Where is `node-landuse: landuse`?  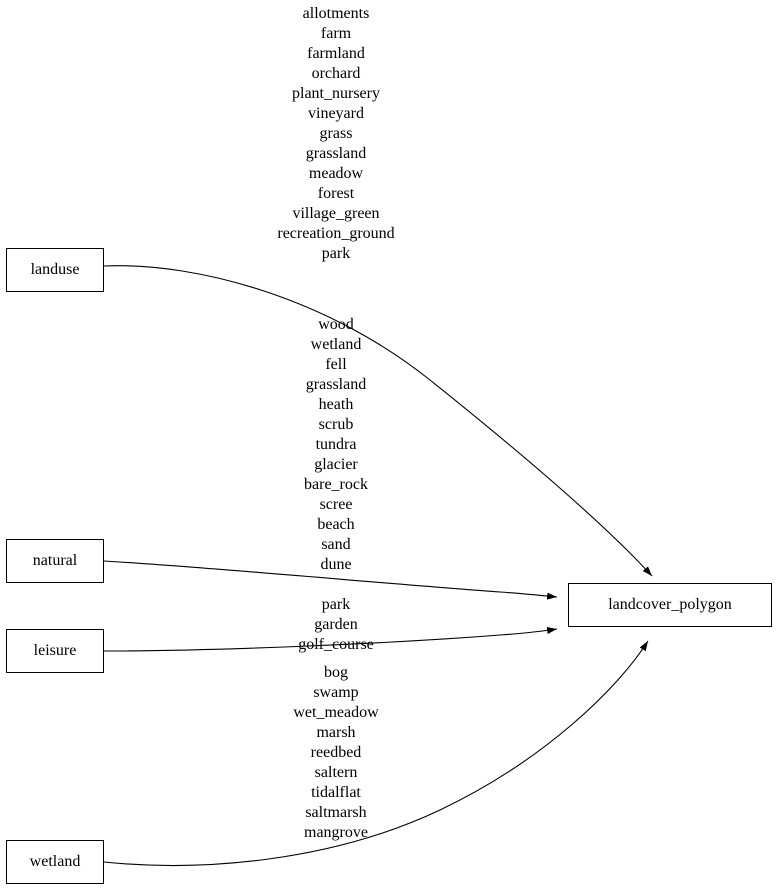 node-landuse: landuse is located at coordinates (55, 270).